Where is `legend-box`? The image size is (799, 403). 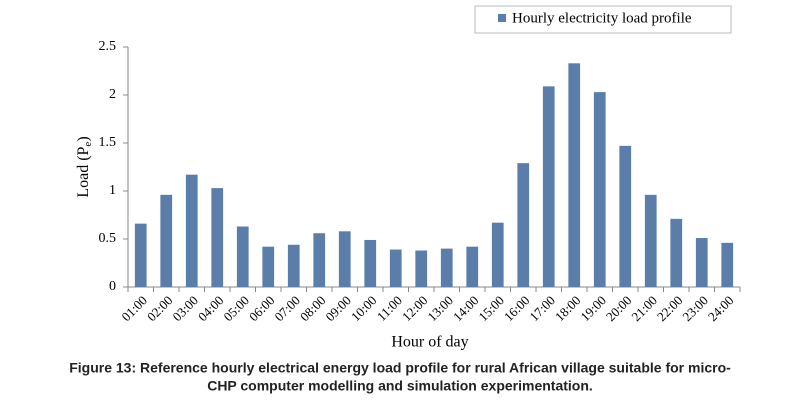
legend-box is located at coordinates (603, 19).